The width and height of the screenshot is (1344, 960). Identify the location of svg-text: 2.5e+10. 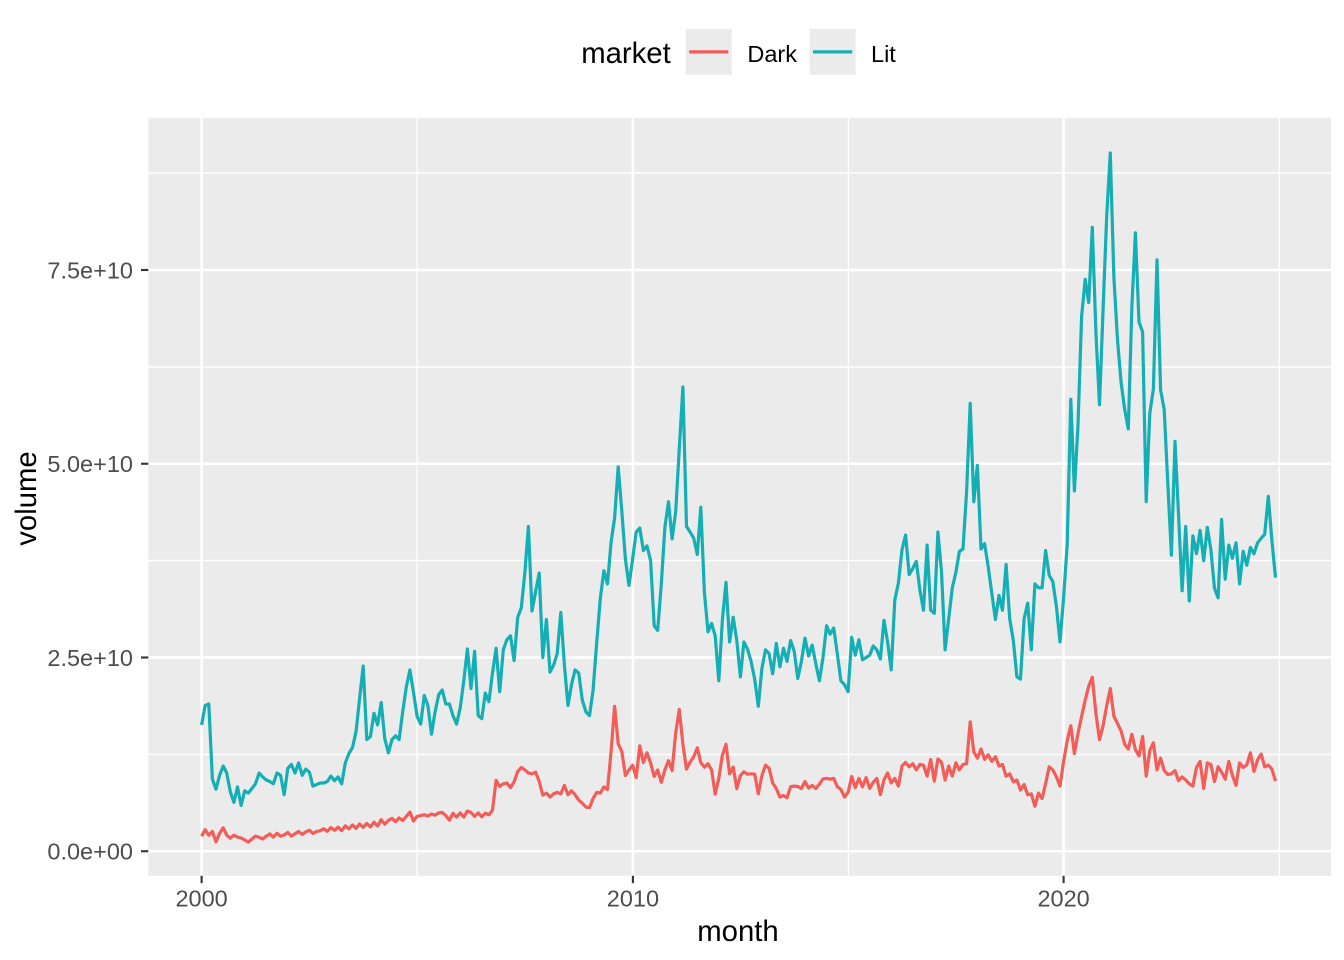
(90, 658).